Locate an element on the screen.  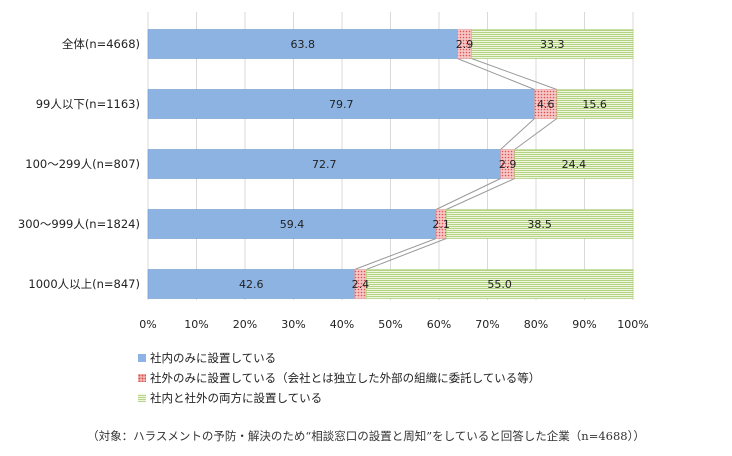
series-connector-lines is located at coordinates (456, 164).